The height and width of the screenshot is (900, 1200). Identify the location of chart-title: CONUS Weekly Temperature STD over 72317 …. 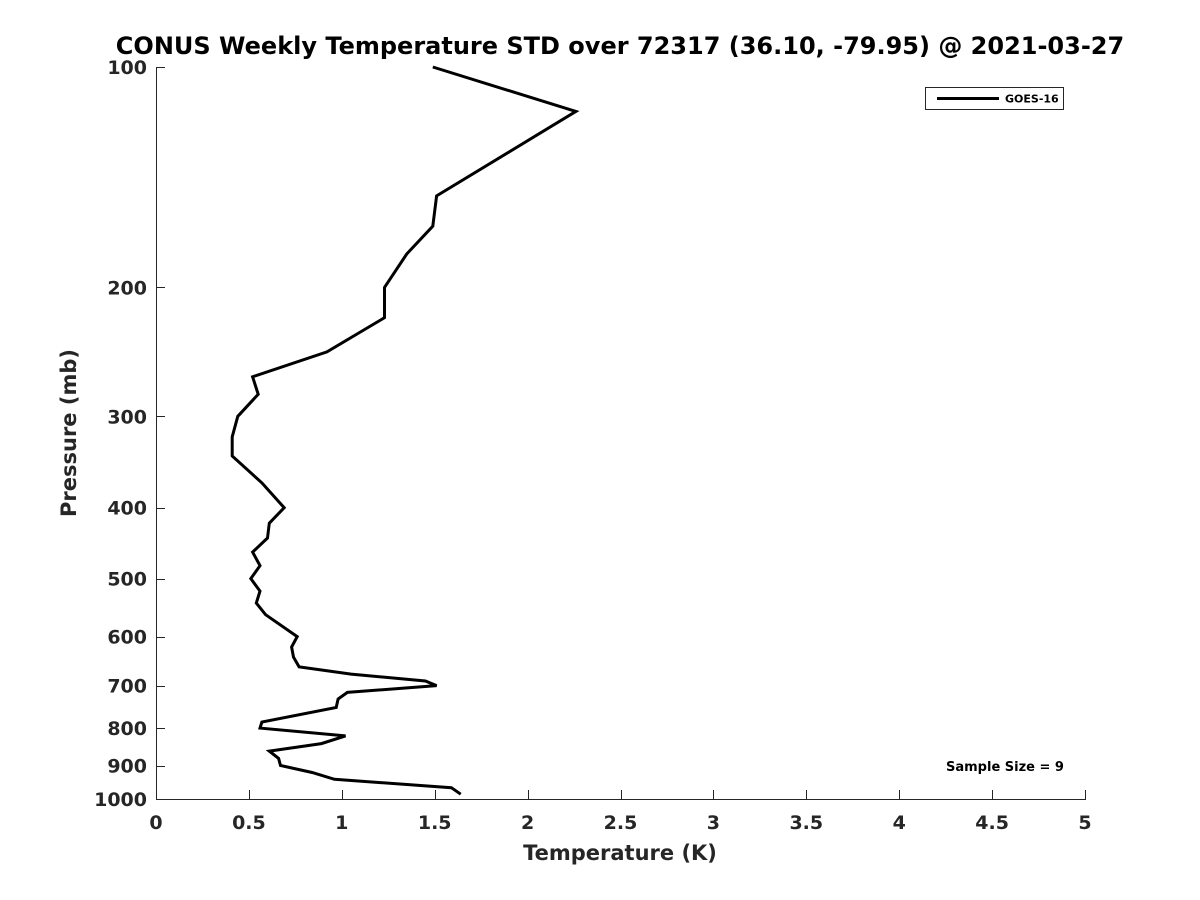
(620, 46).